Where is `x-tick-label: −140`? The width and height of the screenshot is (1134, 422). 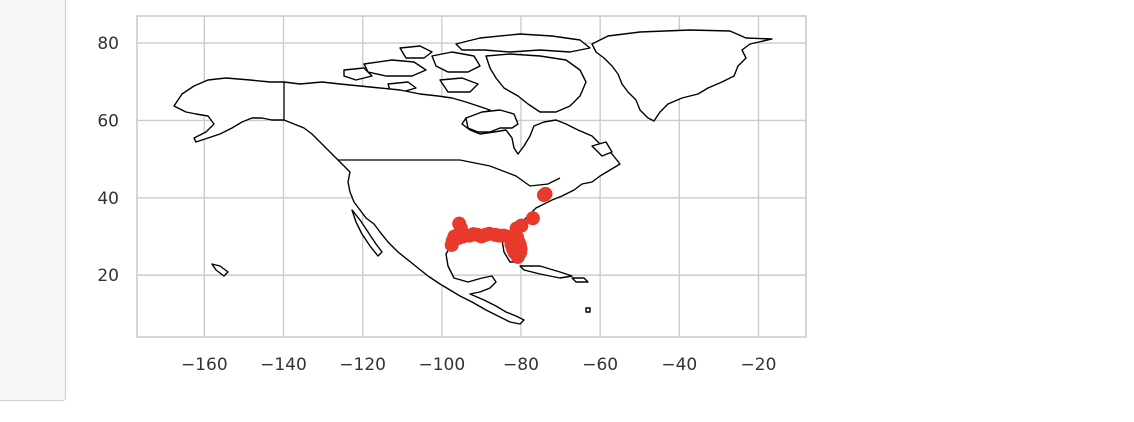
x-tick-label: −140 is located at coordinates (283, 365).